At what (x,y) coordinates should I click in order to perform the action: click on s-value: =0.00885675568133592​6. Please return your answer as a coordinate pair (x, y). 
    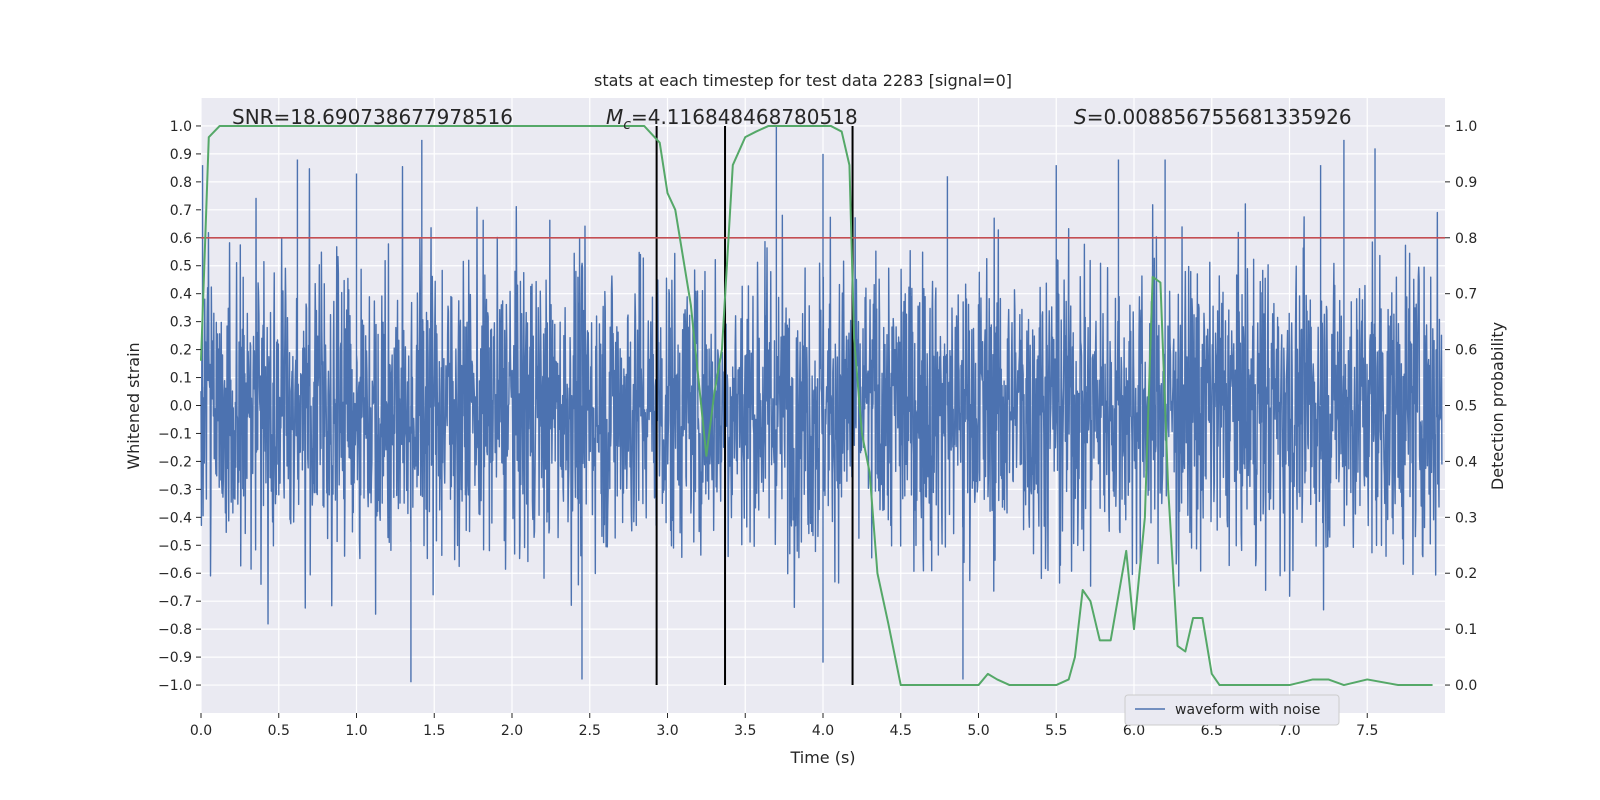
    Looking at the image, I should click on (1219, 117).